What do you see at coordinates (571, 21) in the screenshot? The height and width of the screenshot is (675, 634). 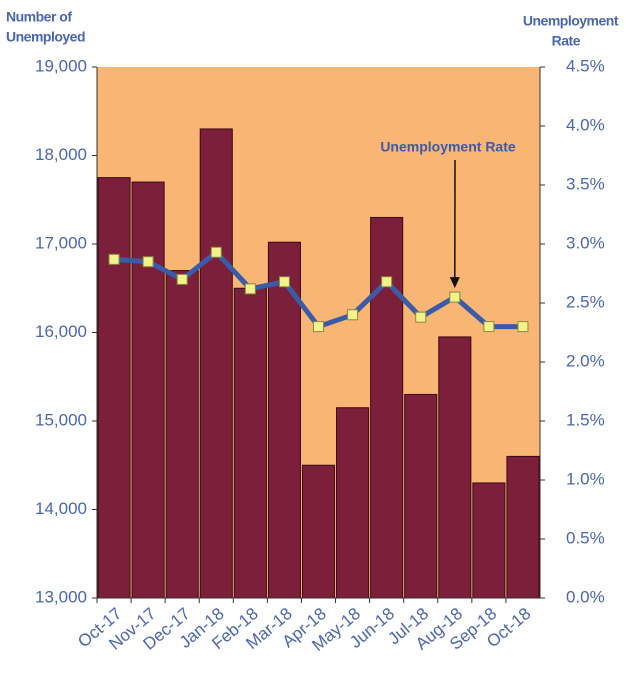 I see `y2-axis-title: Unemployment` at bounding box center [571, 21].